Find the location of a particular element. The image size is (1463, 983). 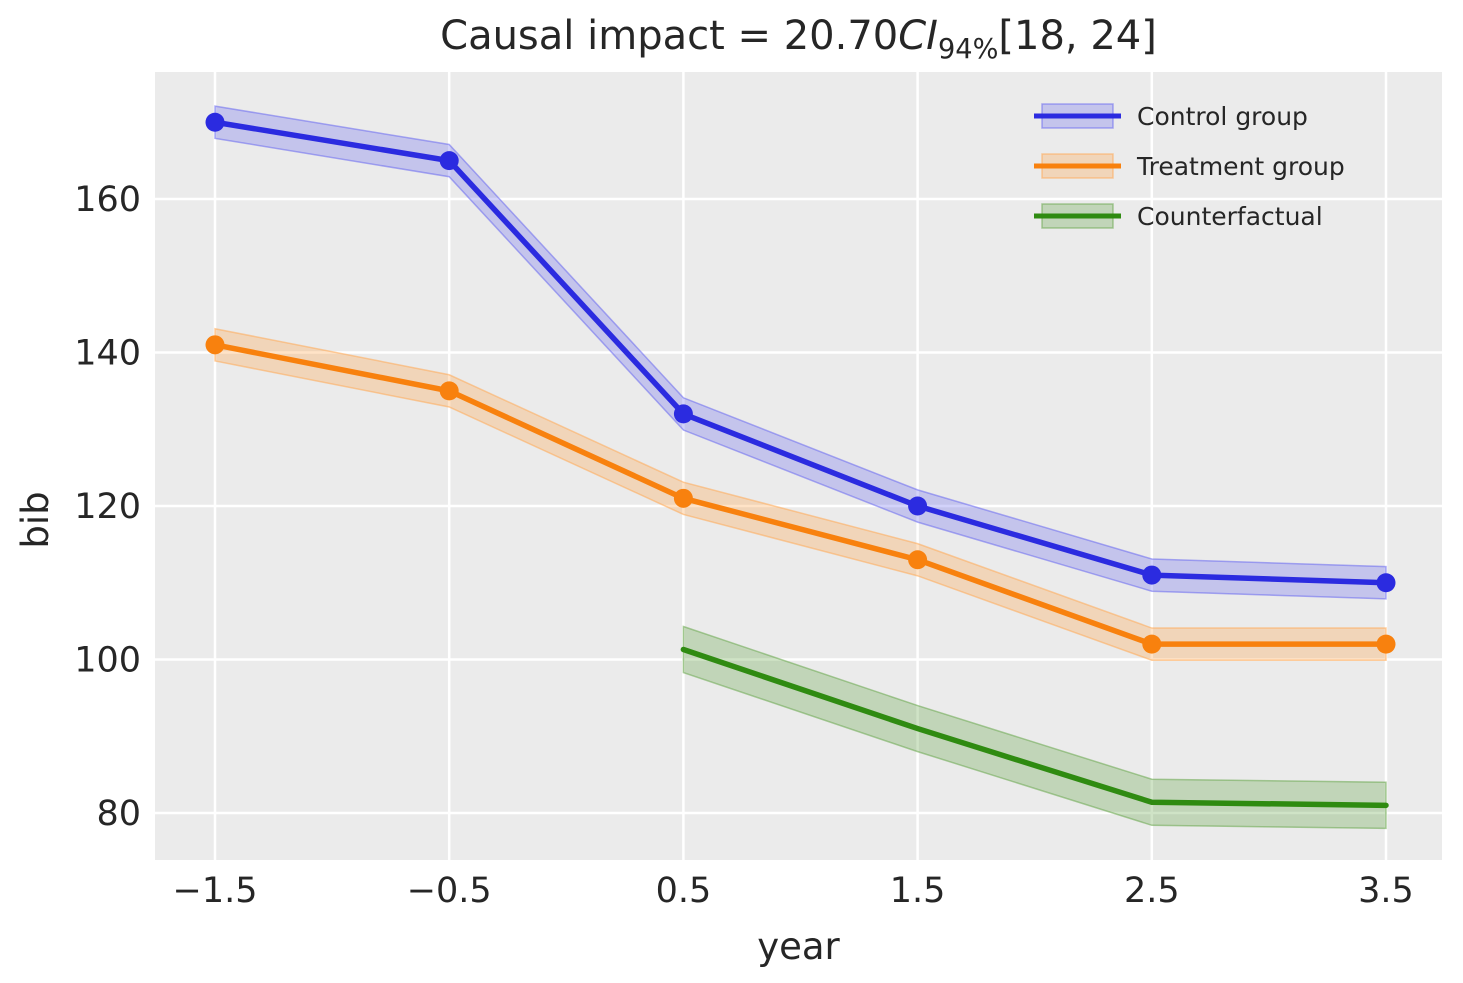

confidence-band is located at coordinates (1034, 727).